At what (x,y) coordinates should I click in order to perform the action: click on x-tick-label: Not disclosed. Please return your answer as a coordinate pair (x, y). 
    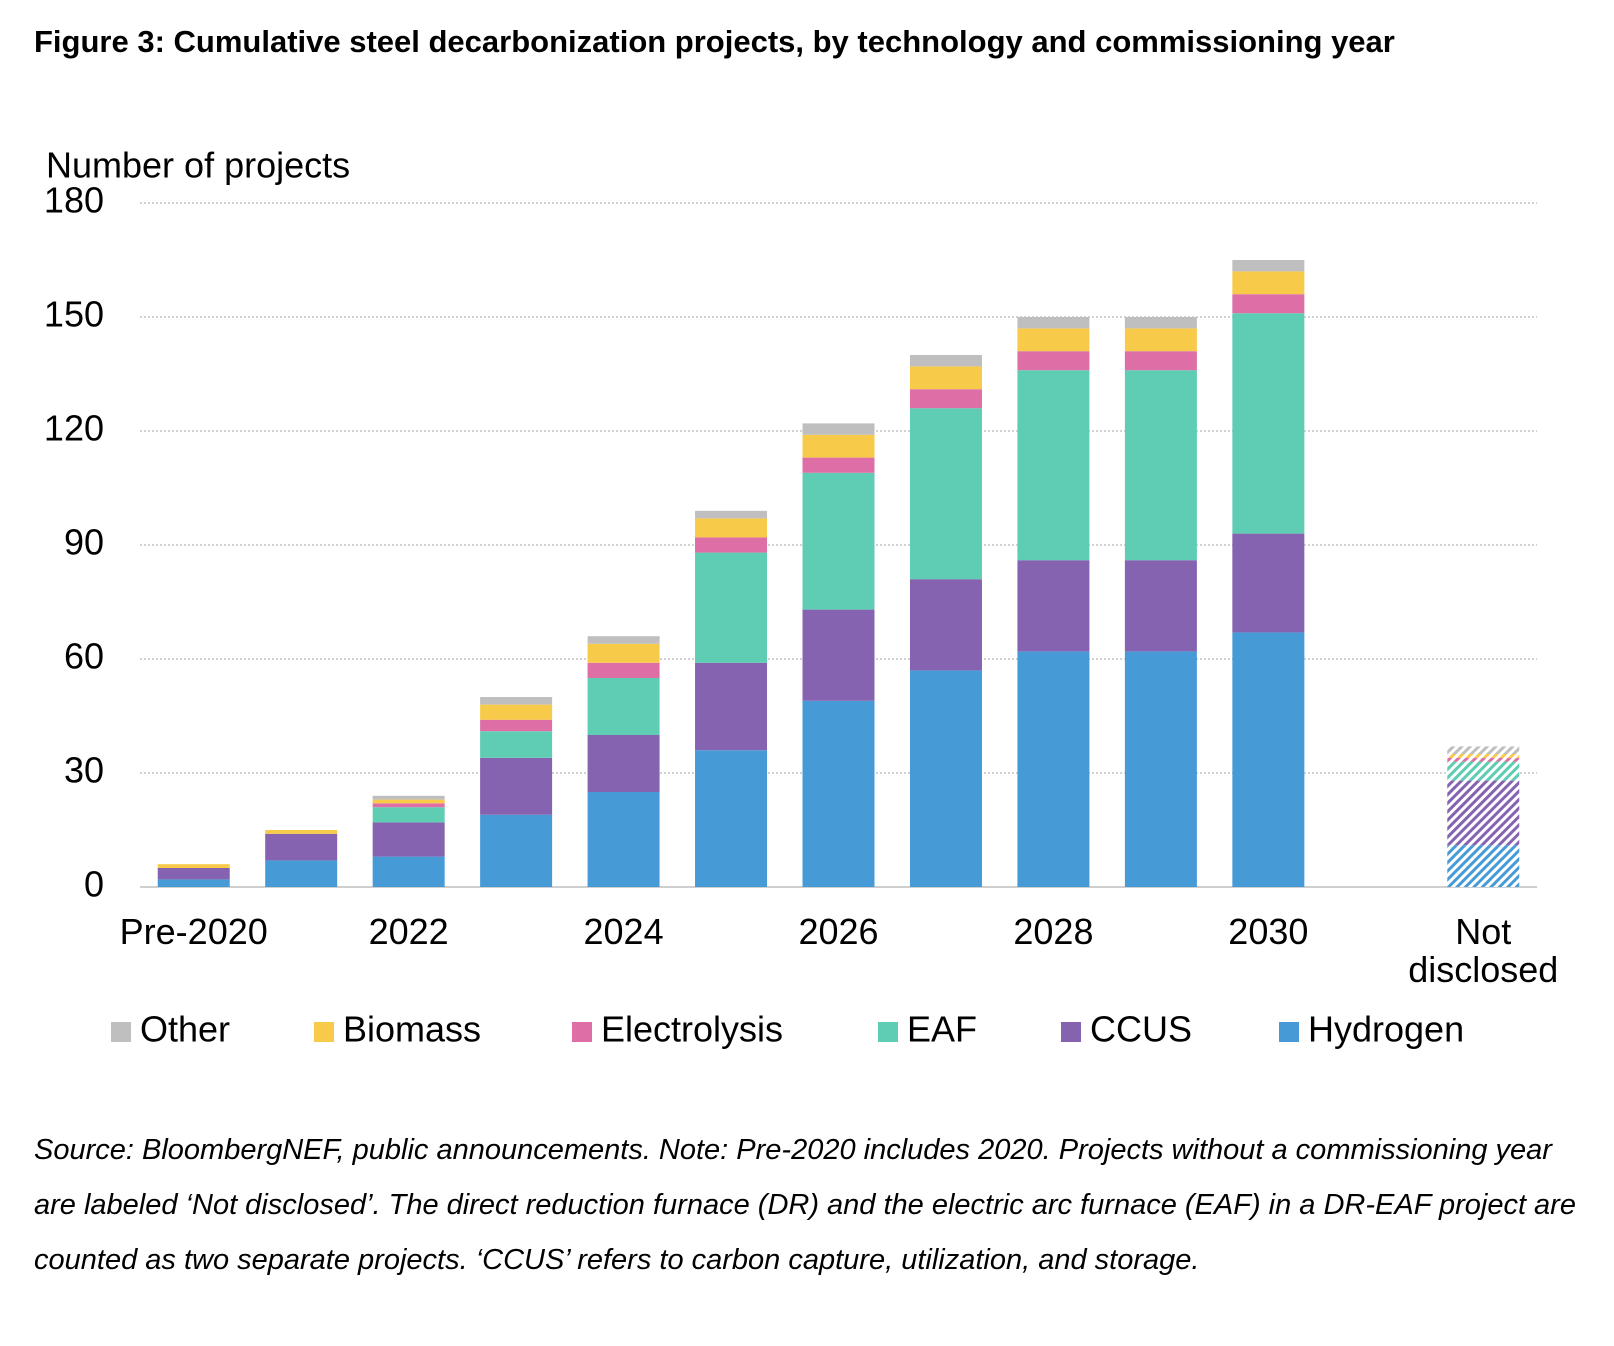
    Looking at the image, I should click on (1483, 950).